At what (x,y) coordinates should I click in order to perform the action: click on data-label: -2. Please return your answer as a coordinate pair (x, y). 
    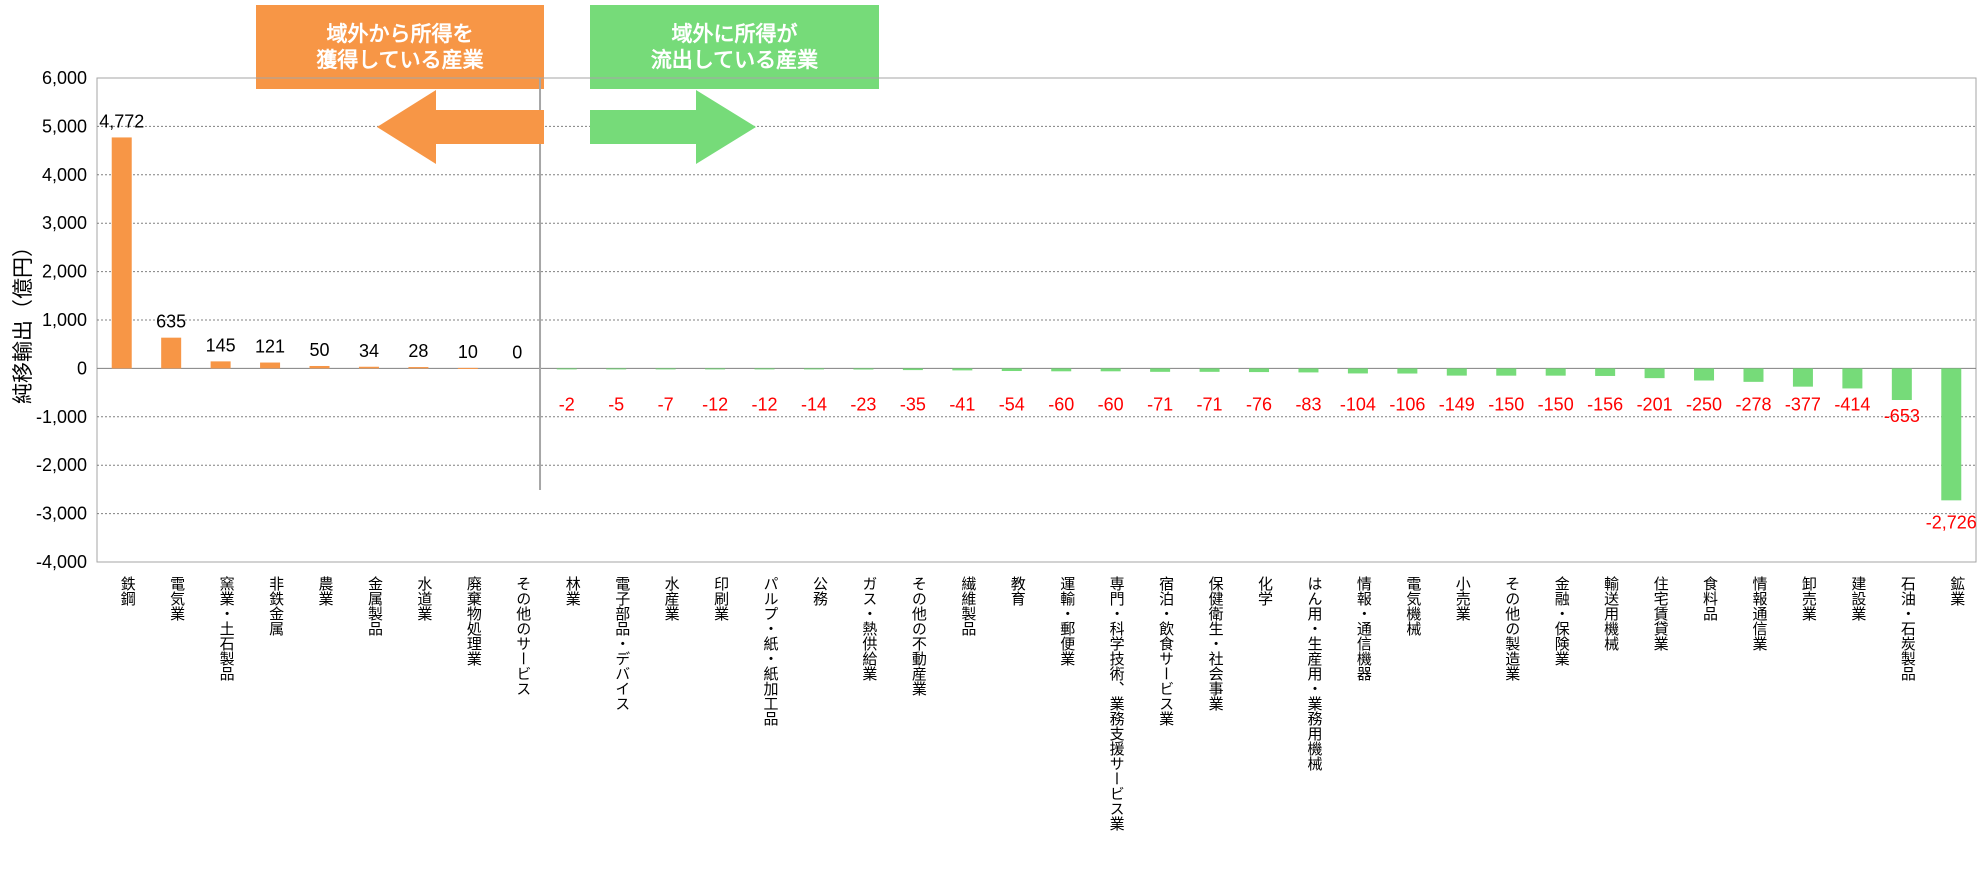
    Looking at the image, I should click on (567, 404).